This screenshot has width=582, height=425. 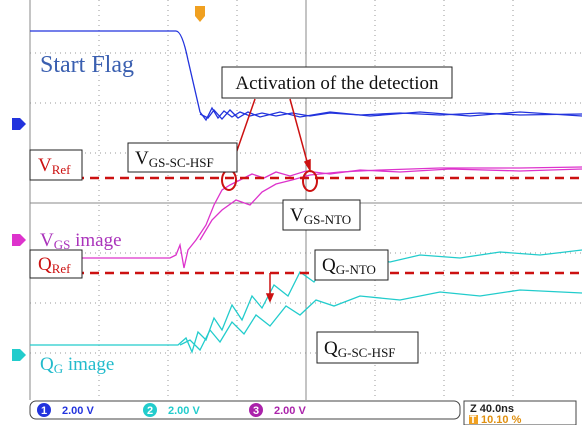 I want to click on q-g-image-label: QG image, so click(x=77, y=365).